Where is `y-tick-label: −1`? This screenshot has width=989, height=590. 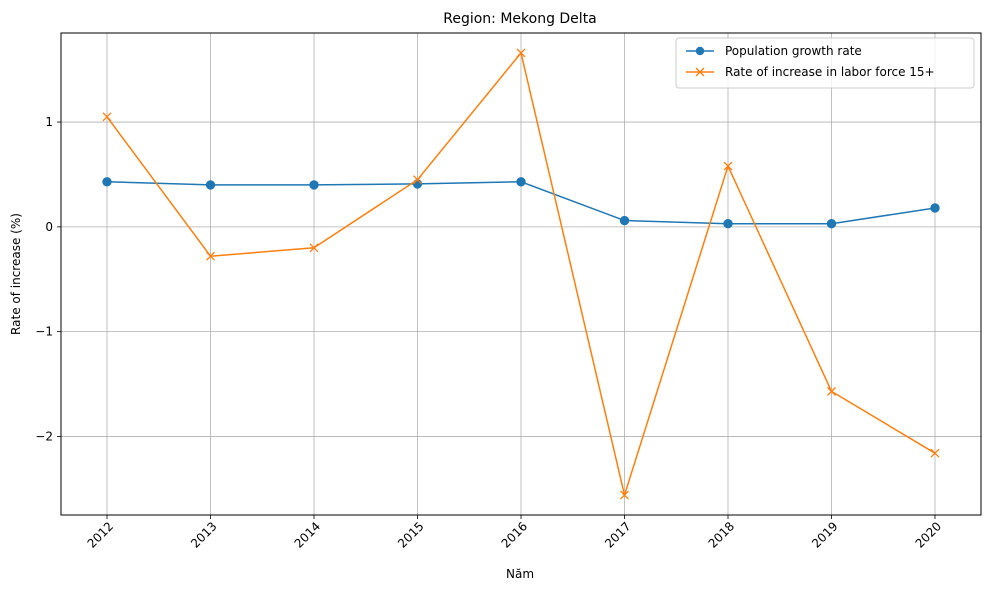
y-tick-label: −1 is located at coordinates (44, 332).